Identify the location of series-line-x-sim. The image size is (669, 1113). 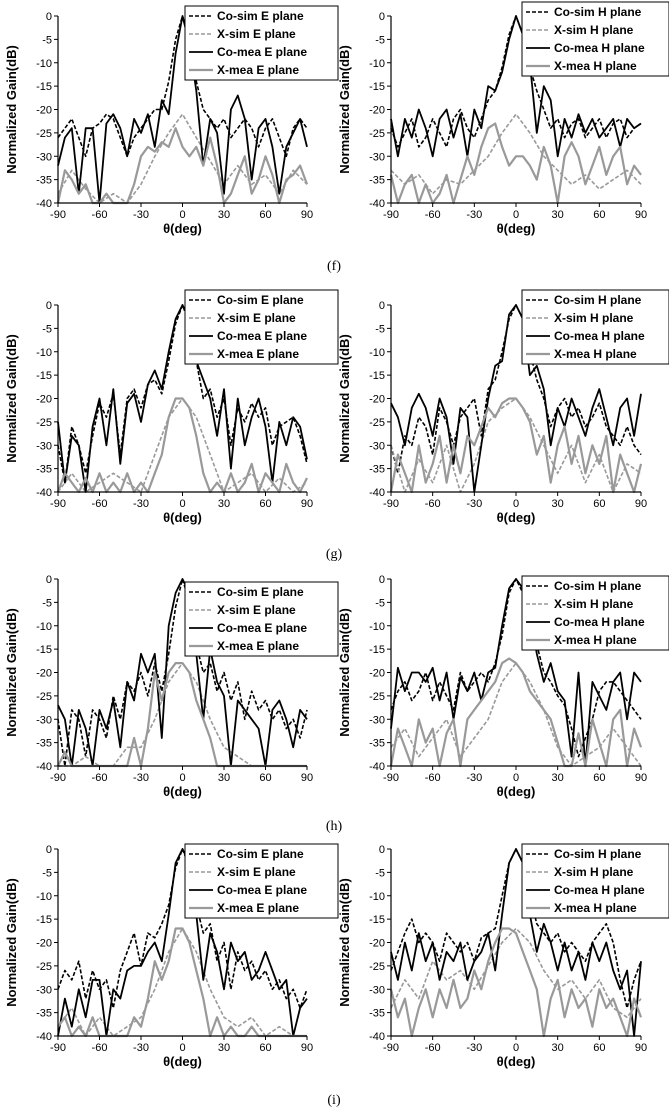
(516, 154).